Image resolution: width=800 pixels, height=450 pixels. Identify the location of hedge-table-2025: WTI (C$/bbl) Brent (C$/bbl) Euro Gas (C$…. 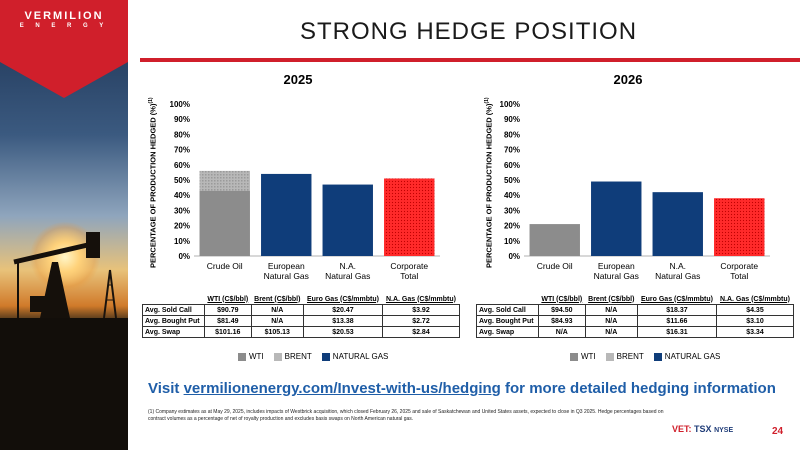
(301, 316).